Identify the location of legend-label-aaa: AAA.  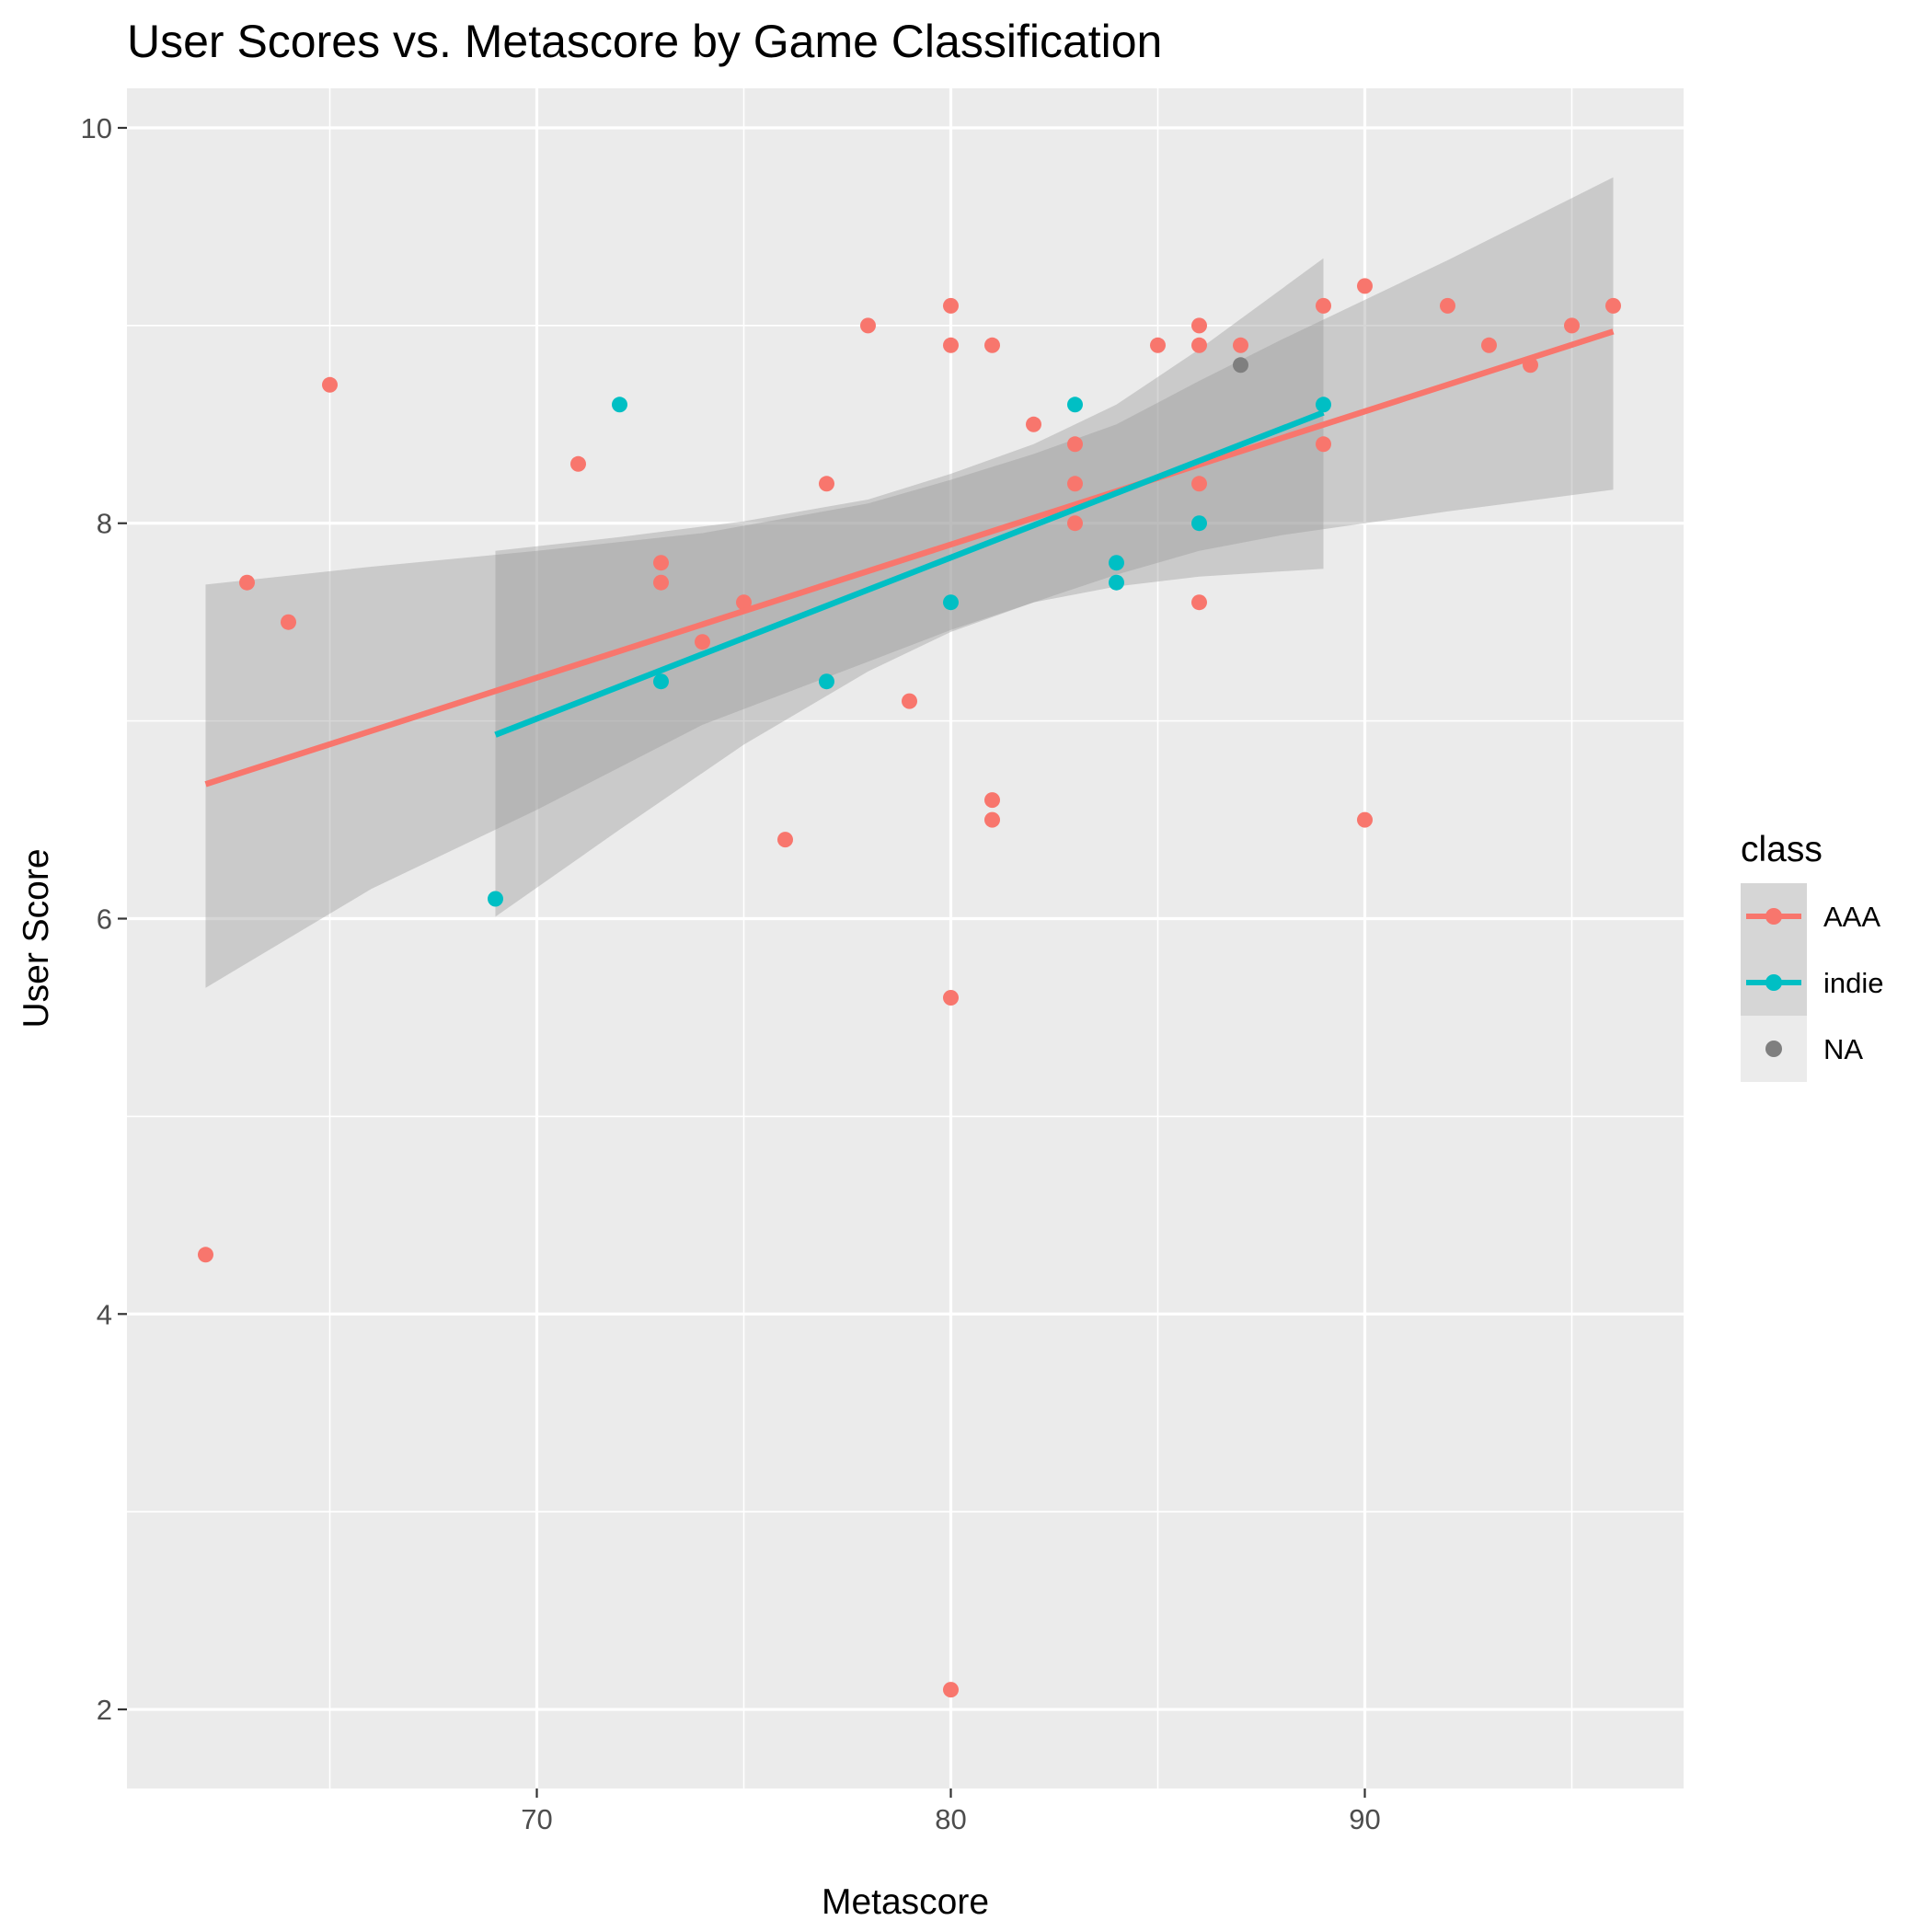
(1851, 917).